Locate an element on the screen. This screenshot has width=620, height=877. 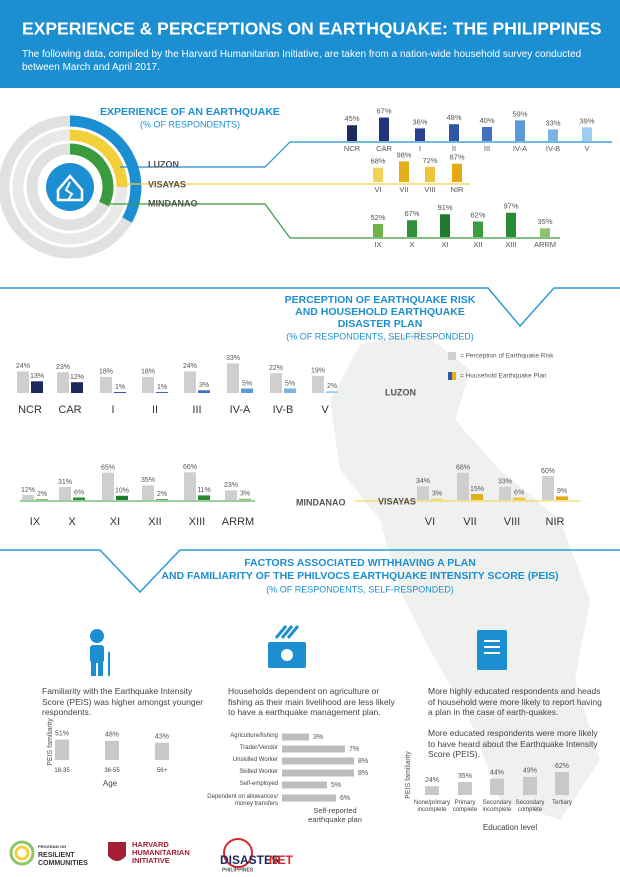
x-axis-label: Age is located at coordinates (110, 783).